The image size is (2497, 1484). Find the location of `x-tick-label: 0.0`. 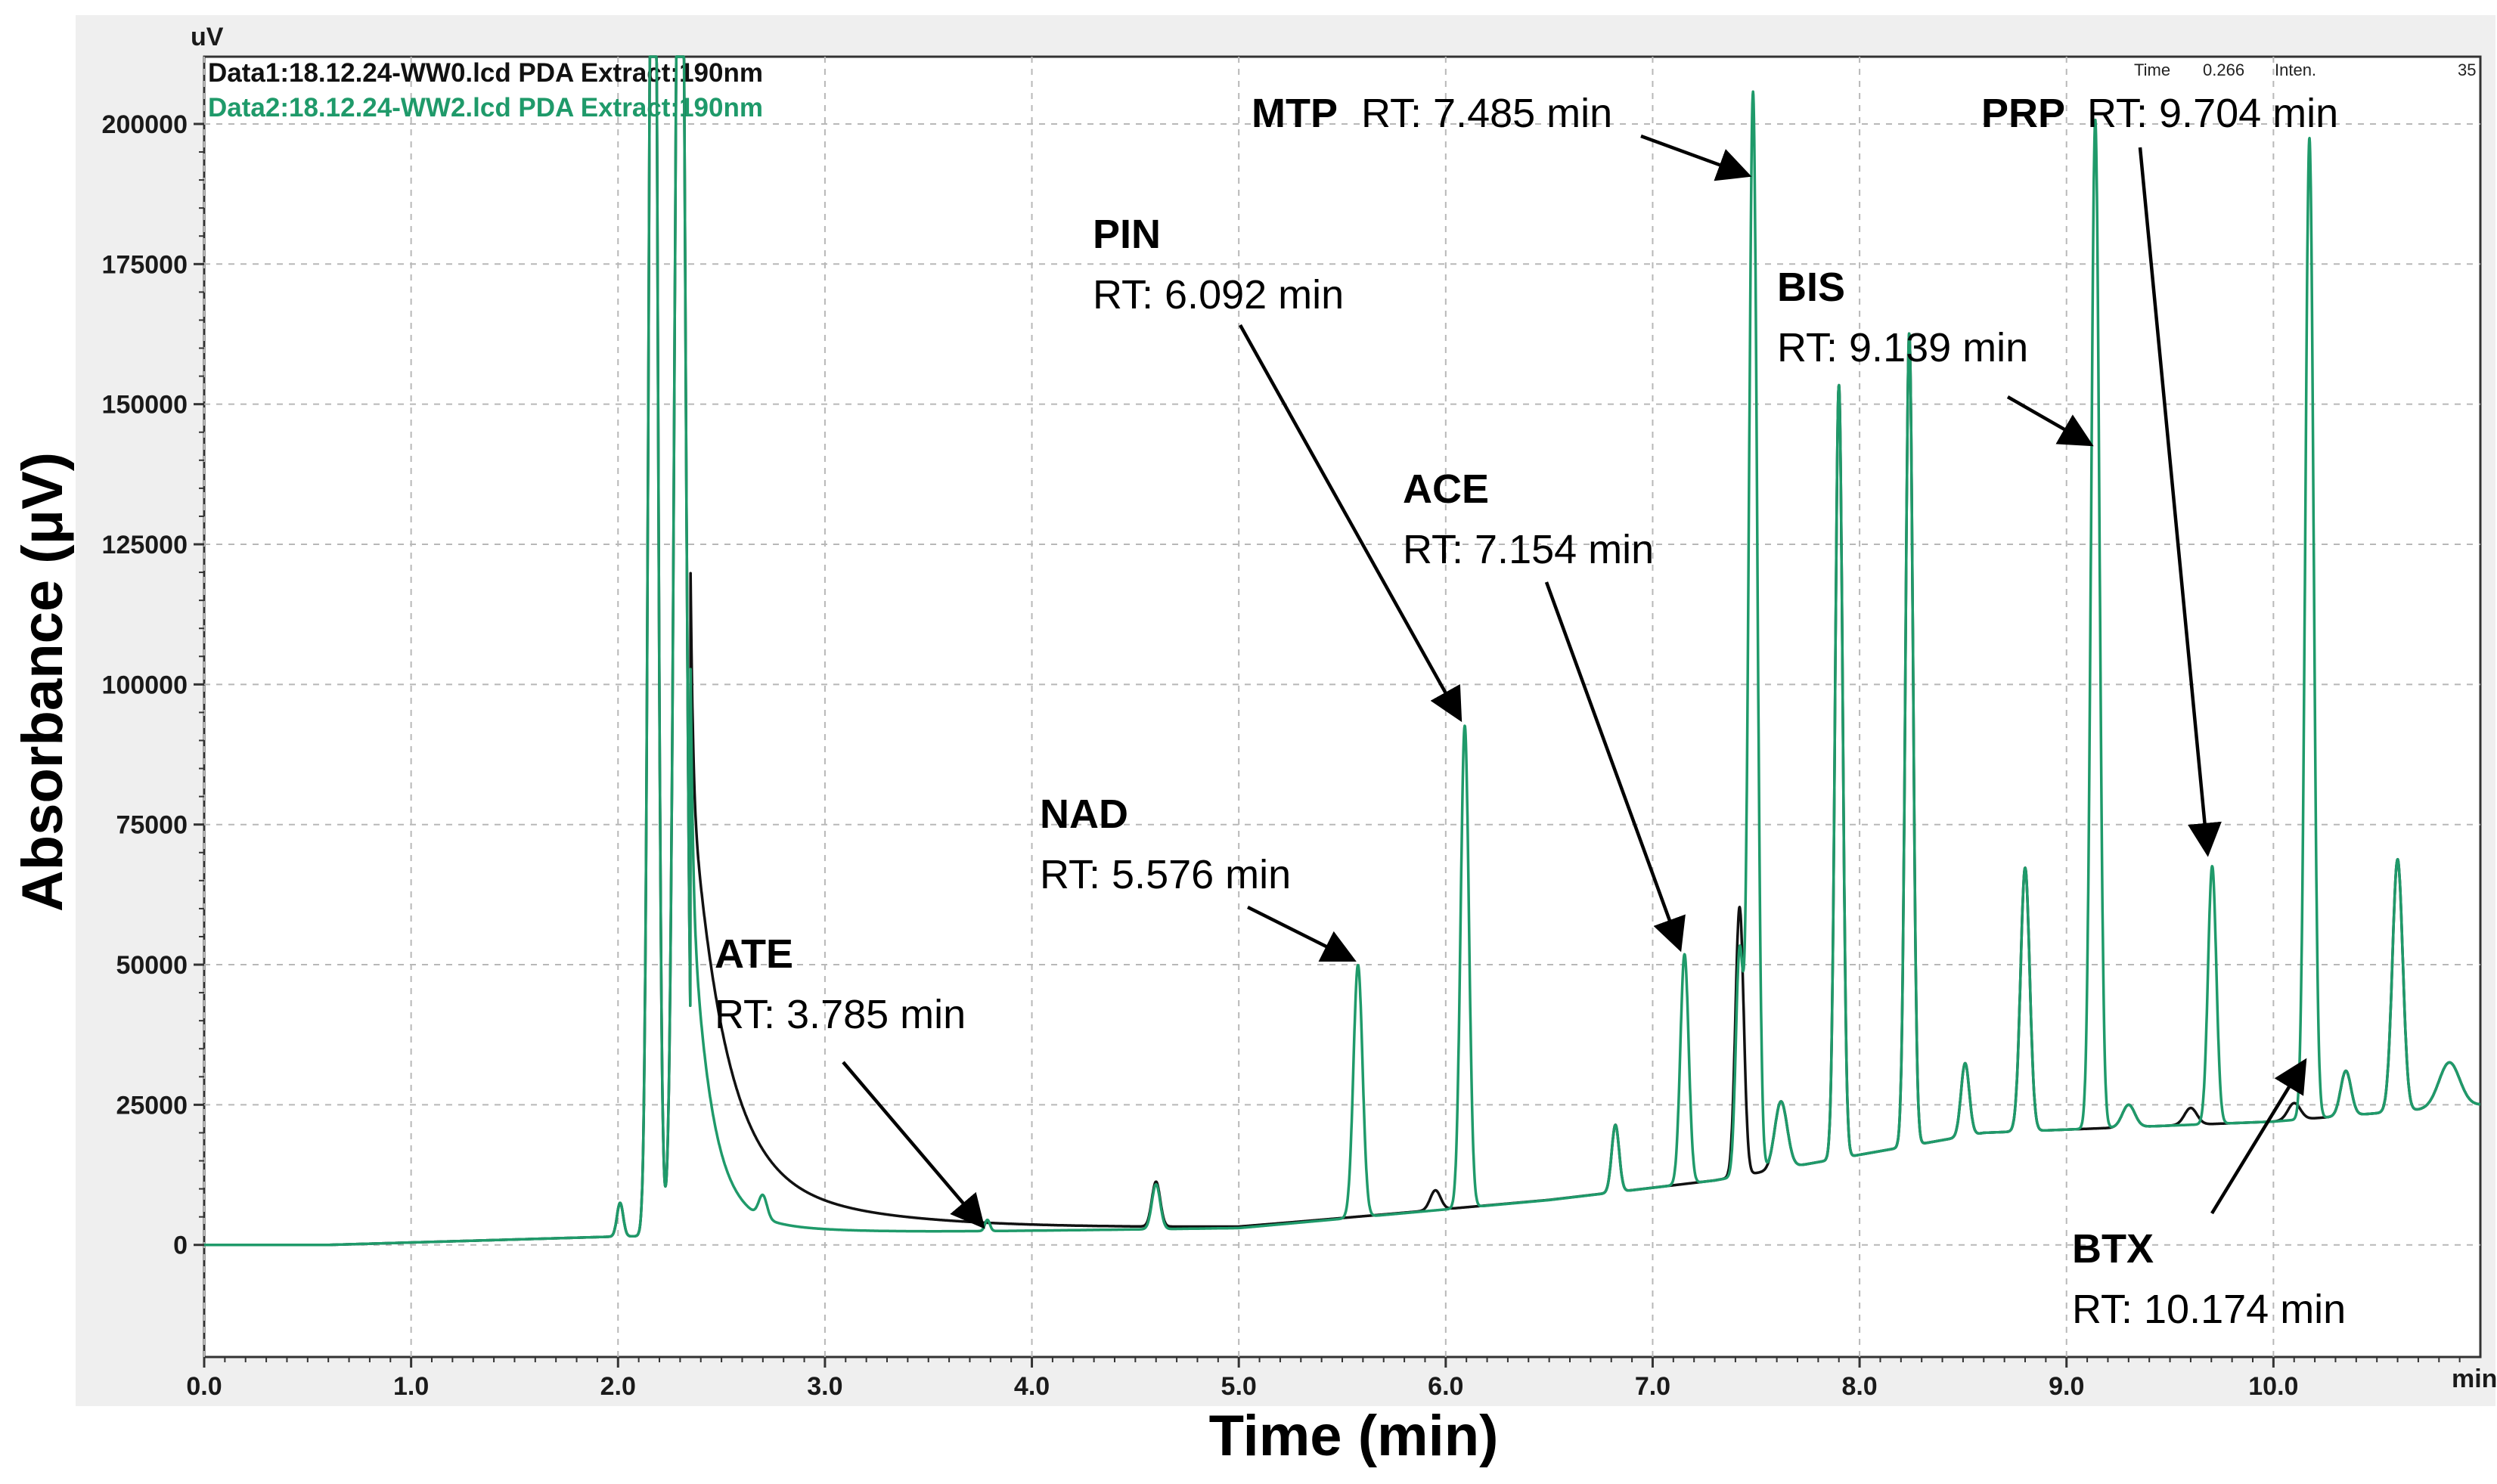

x-tick-label: 0.0 is located at coordinates (204, 1386).